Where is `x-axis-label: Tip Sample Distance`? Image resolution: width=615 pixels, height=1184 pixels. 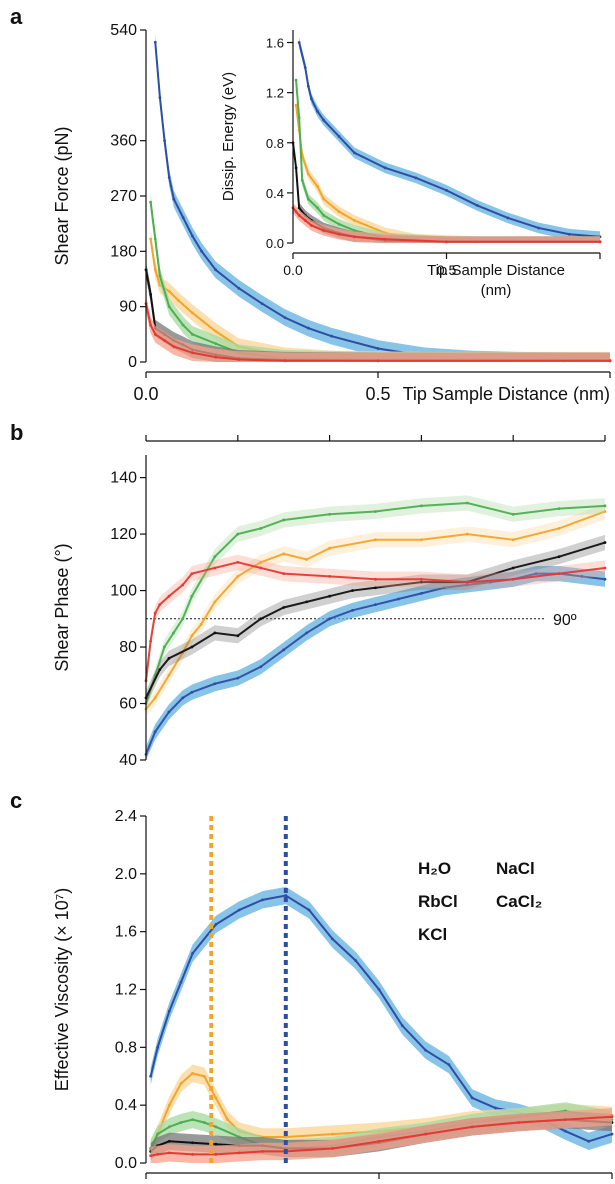
x-axis-label: Tip Sample Distance is located at coordinates (496, 270).